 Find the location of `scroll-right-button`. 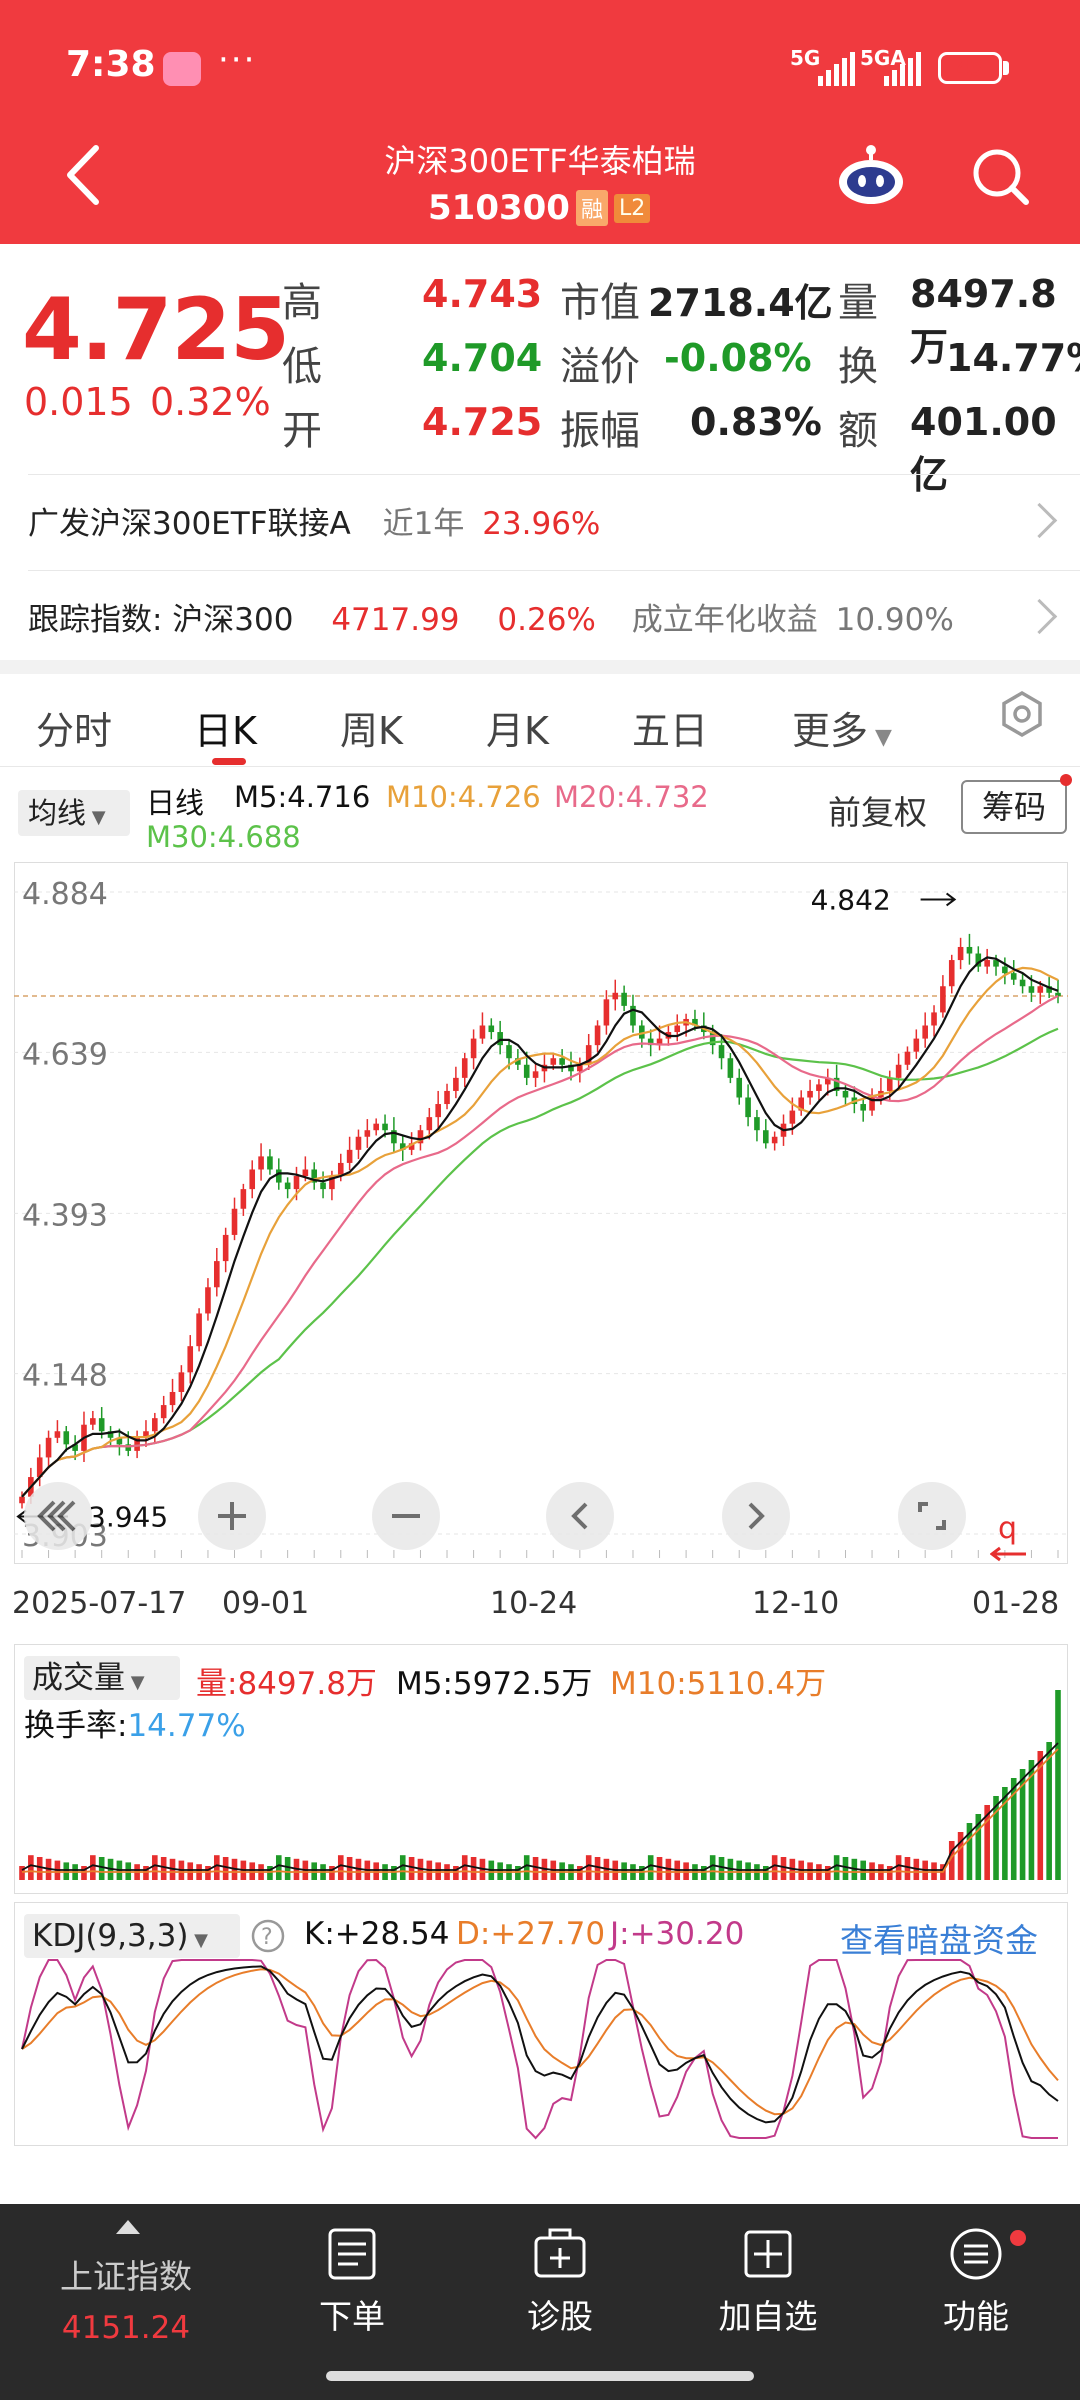

scroll-right-button is located at coordinates (756, 1516).